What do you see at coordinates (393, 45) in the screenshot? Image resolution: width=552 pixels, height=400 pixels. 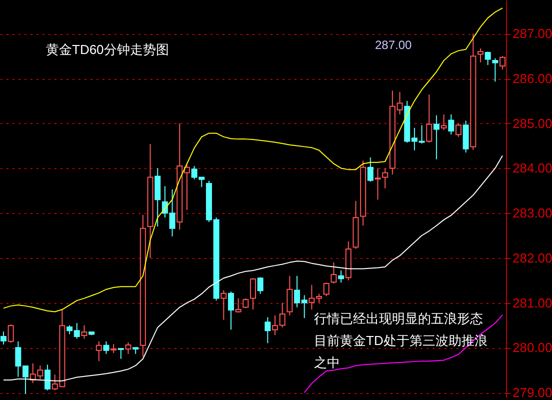 I see `annotation: 287.00` at bounding box center [393, 45].